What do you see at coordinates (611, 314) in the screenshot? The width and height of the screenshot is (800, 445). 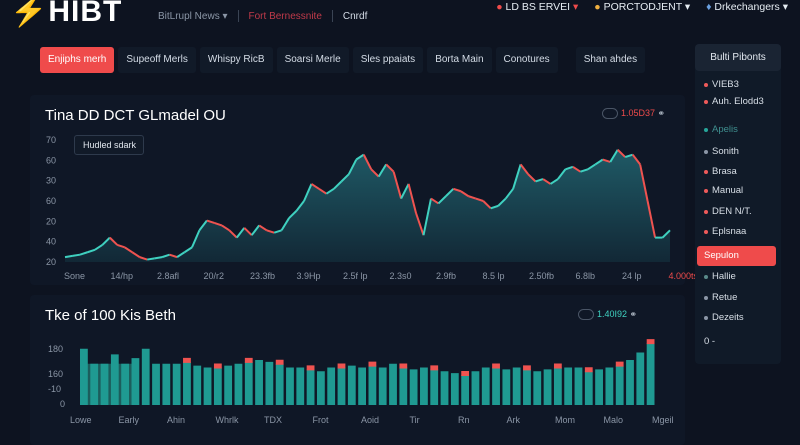 I see `volume-value: 1.40I92` at bounding box center [611, 314].